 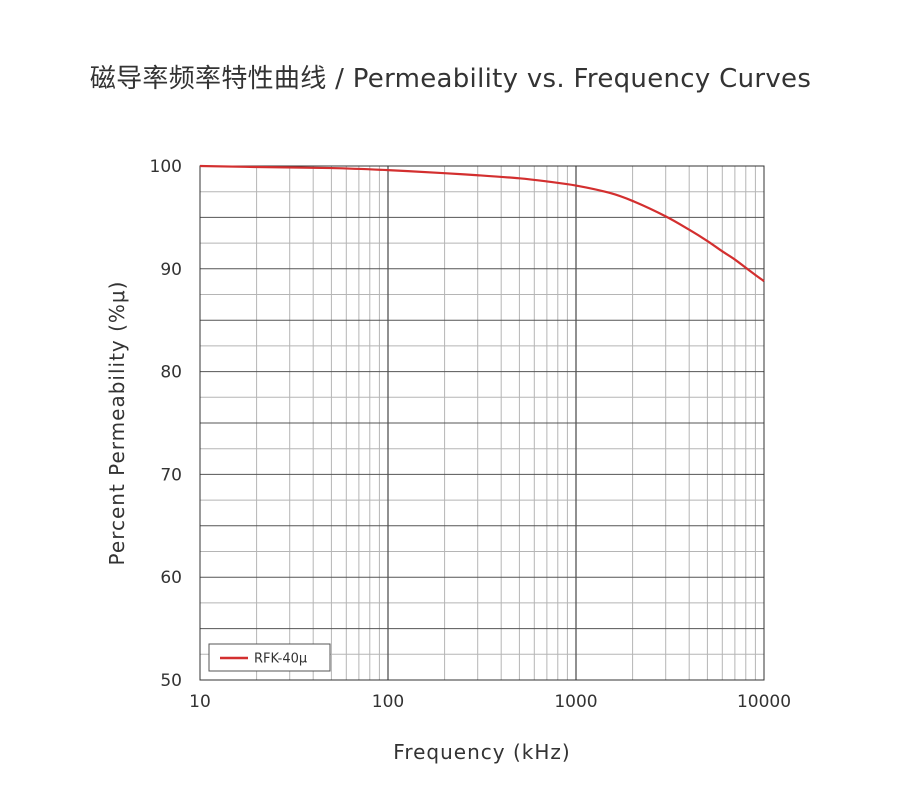 I want to click on series-line, so click(x=482, y=223).